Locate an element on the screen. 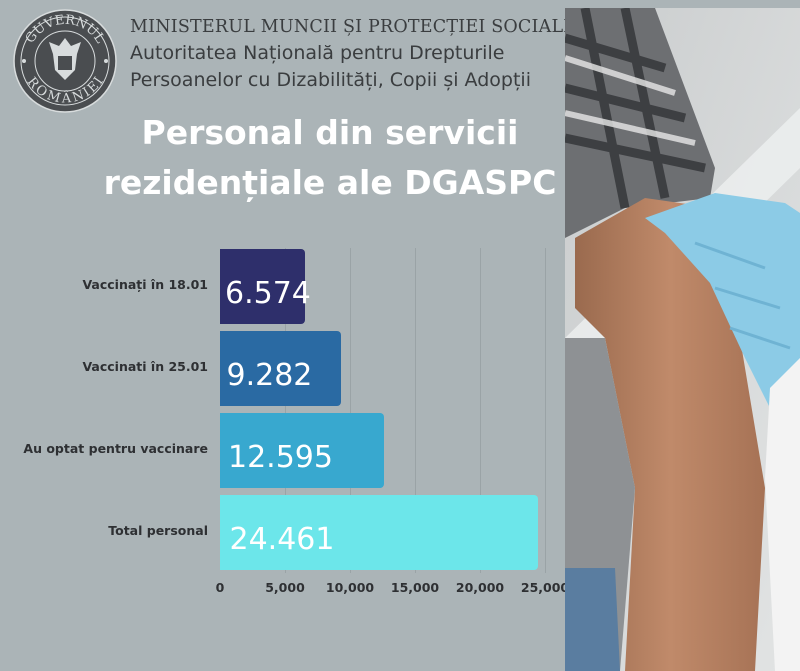 Image resolution: width=800 pixels, height=671 pixels. x-tick-label: 10,000 is located at coordinates (350, 587).